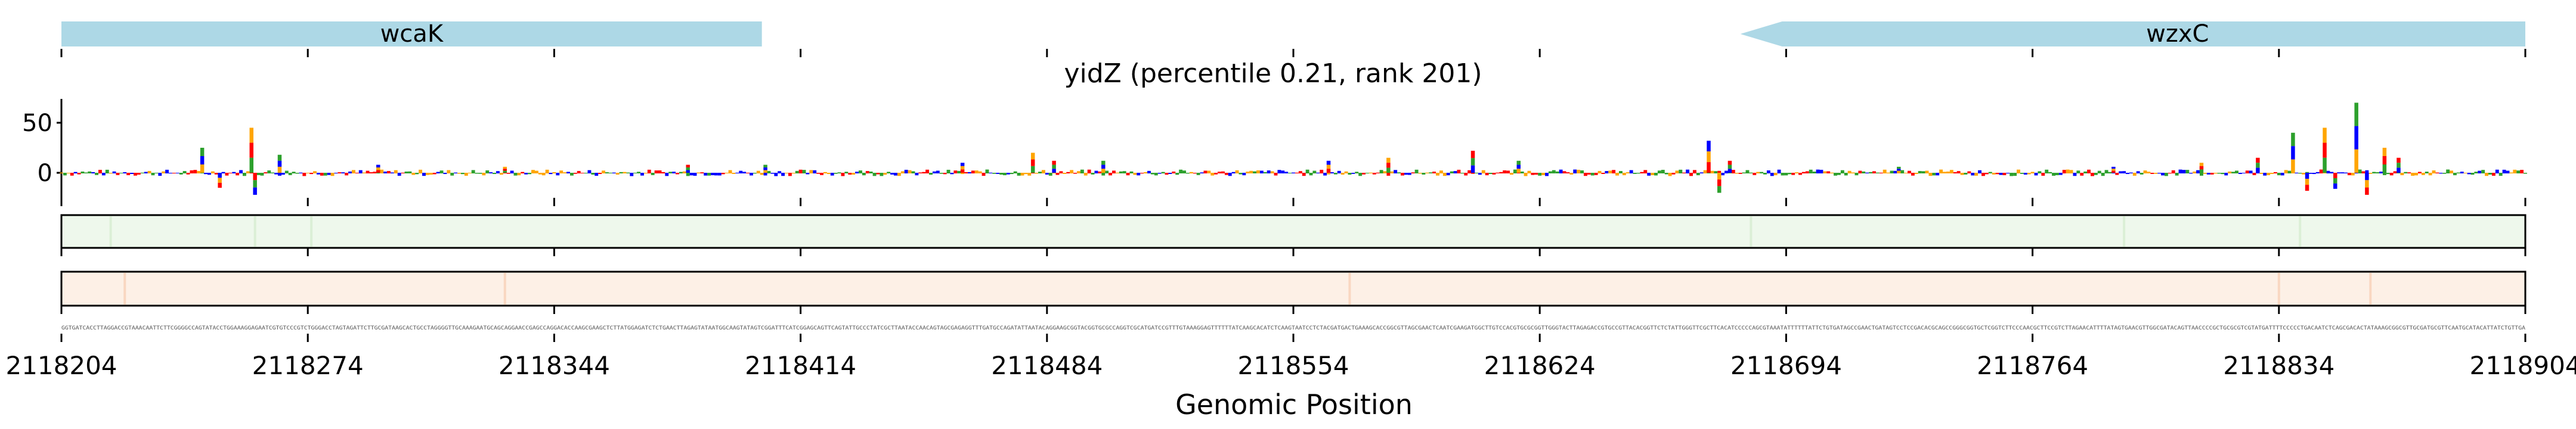 The image size is (2576, 429). Describe the element at coordinates (412, 34) in the screenshot. I see `gene-wcak-label: wcaK` at that location.